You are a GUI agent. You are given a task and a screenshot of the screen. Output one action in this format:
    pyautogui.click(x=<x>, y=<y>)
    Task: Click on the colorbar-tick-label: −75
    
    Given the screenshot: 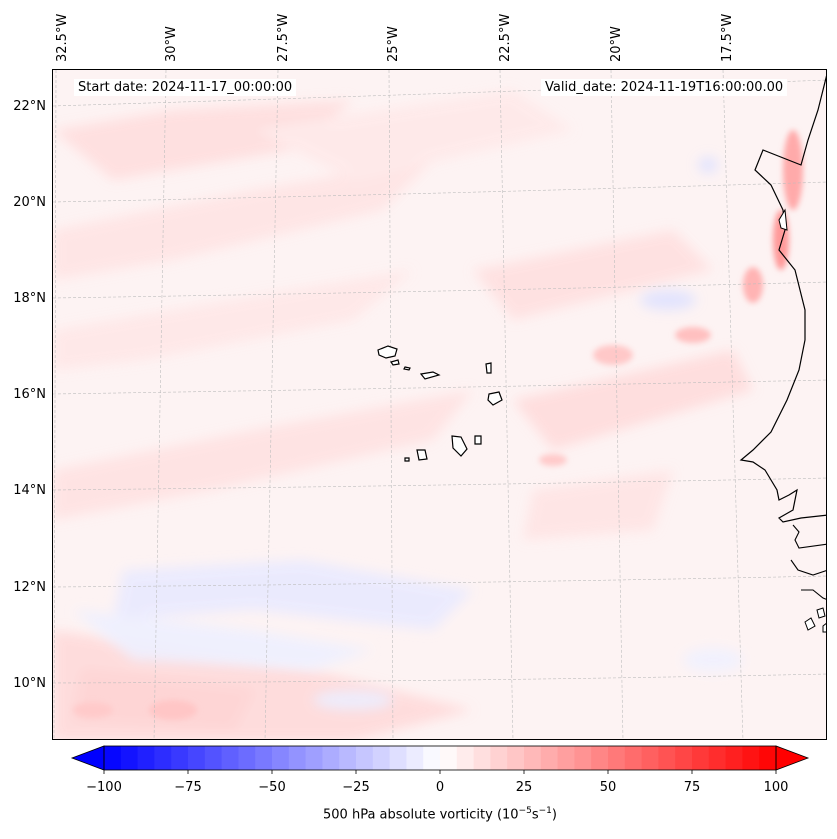 What is the action you would take?
    pyautogui.click(x=188, y=787)
    